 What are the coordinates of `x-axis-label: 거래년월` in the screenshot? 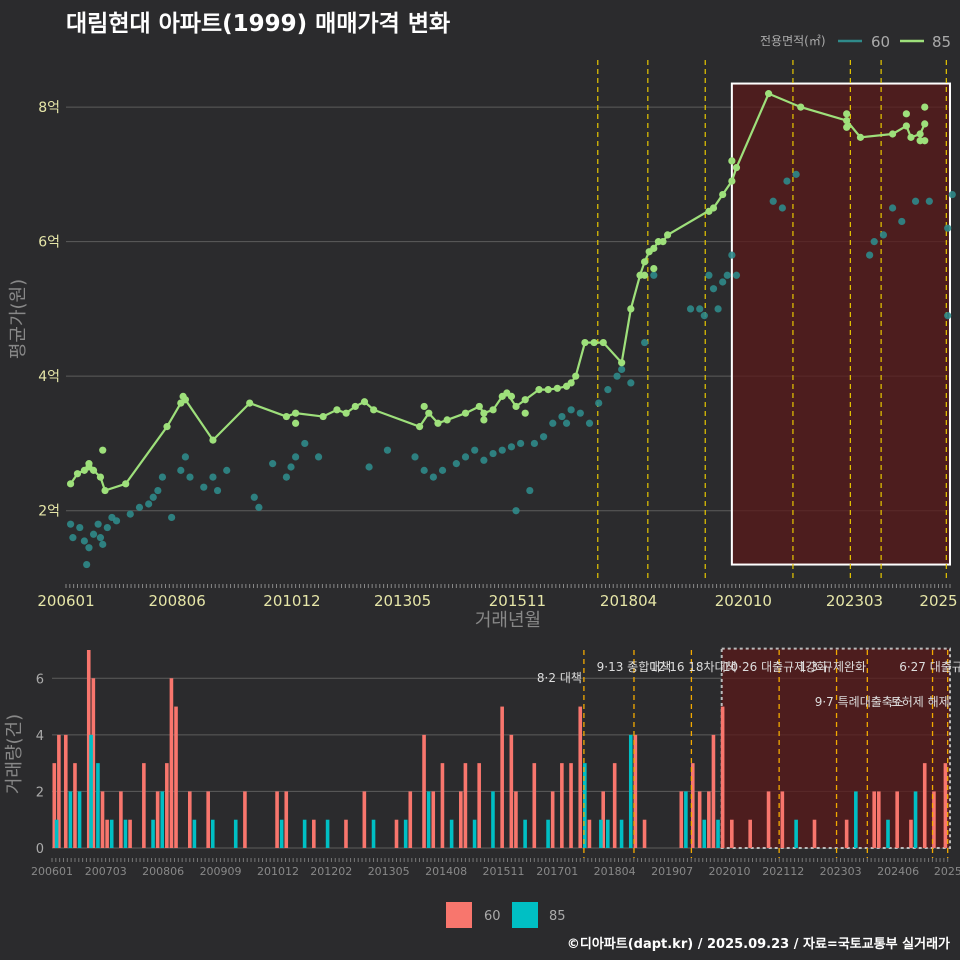 It's located at (508, 620).